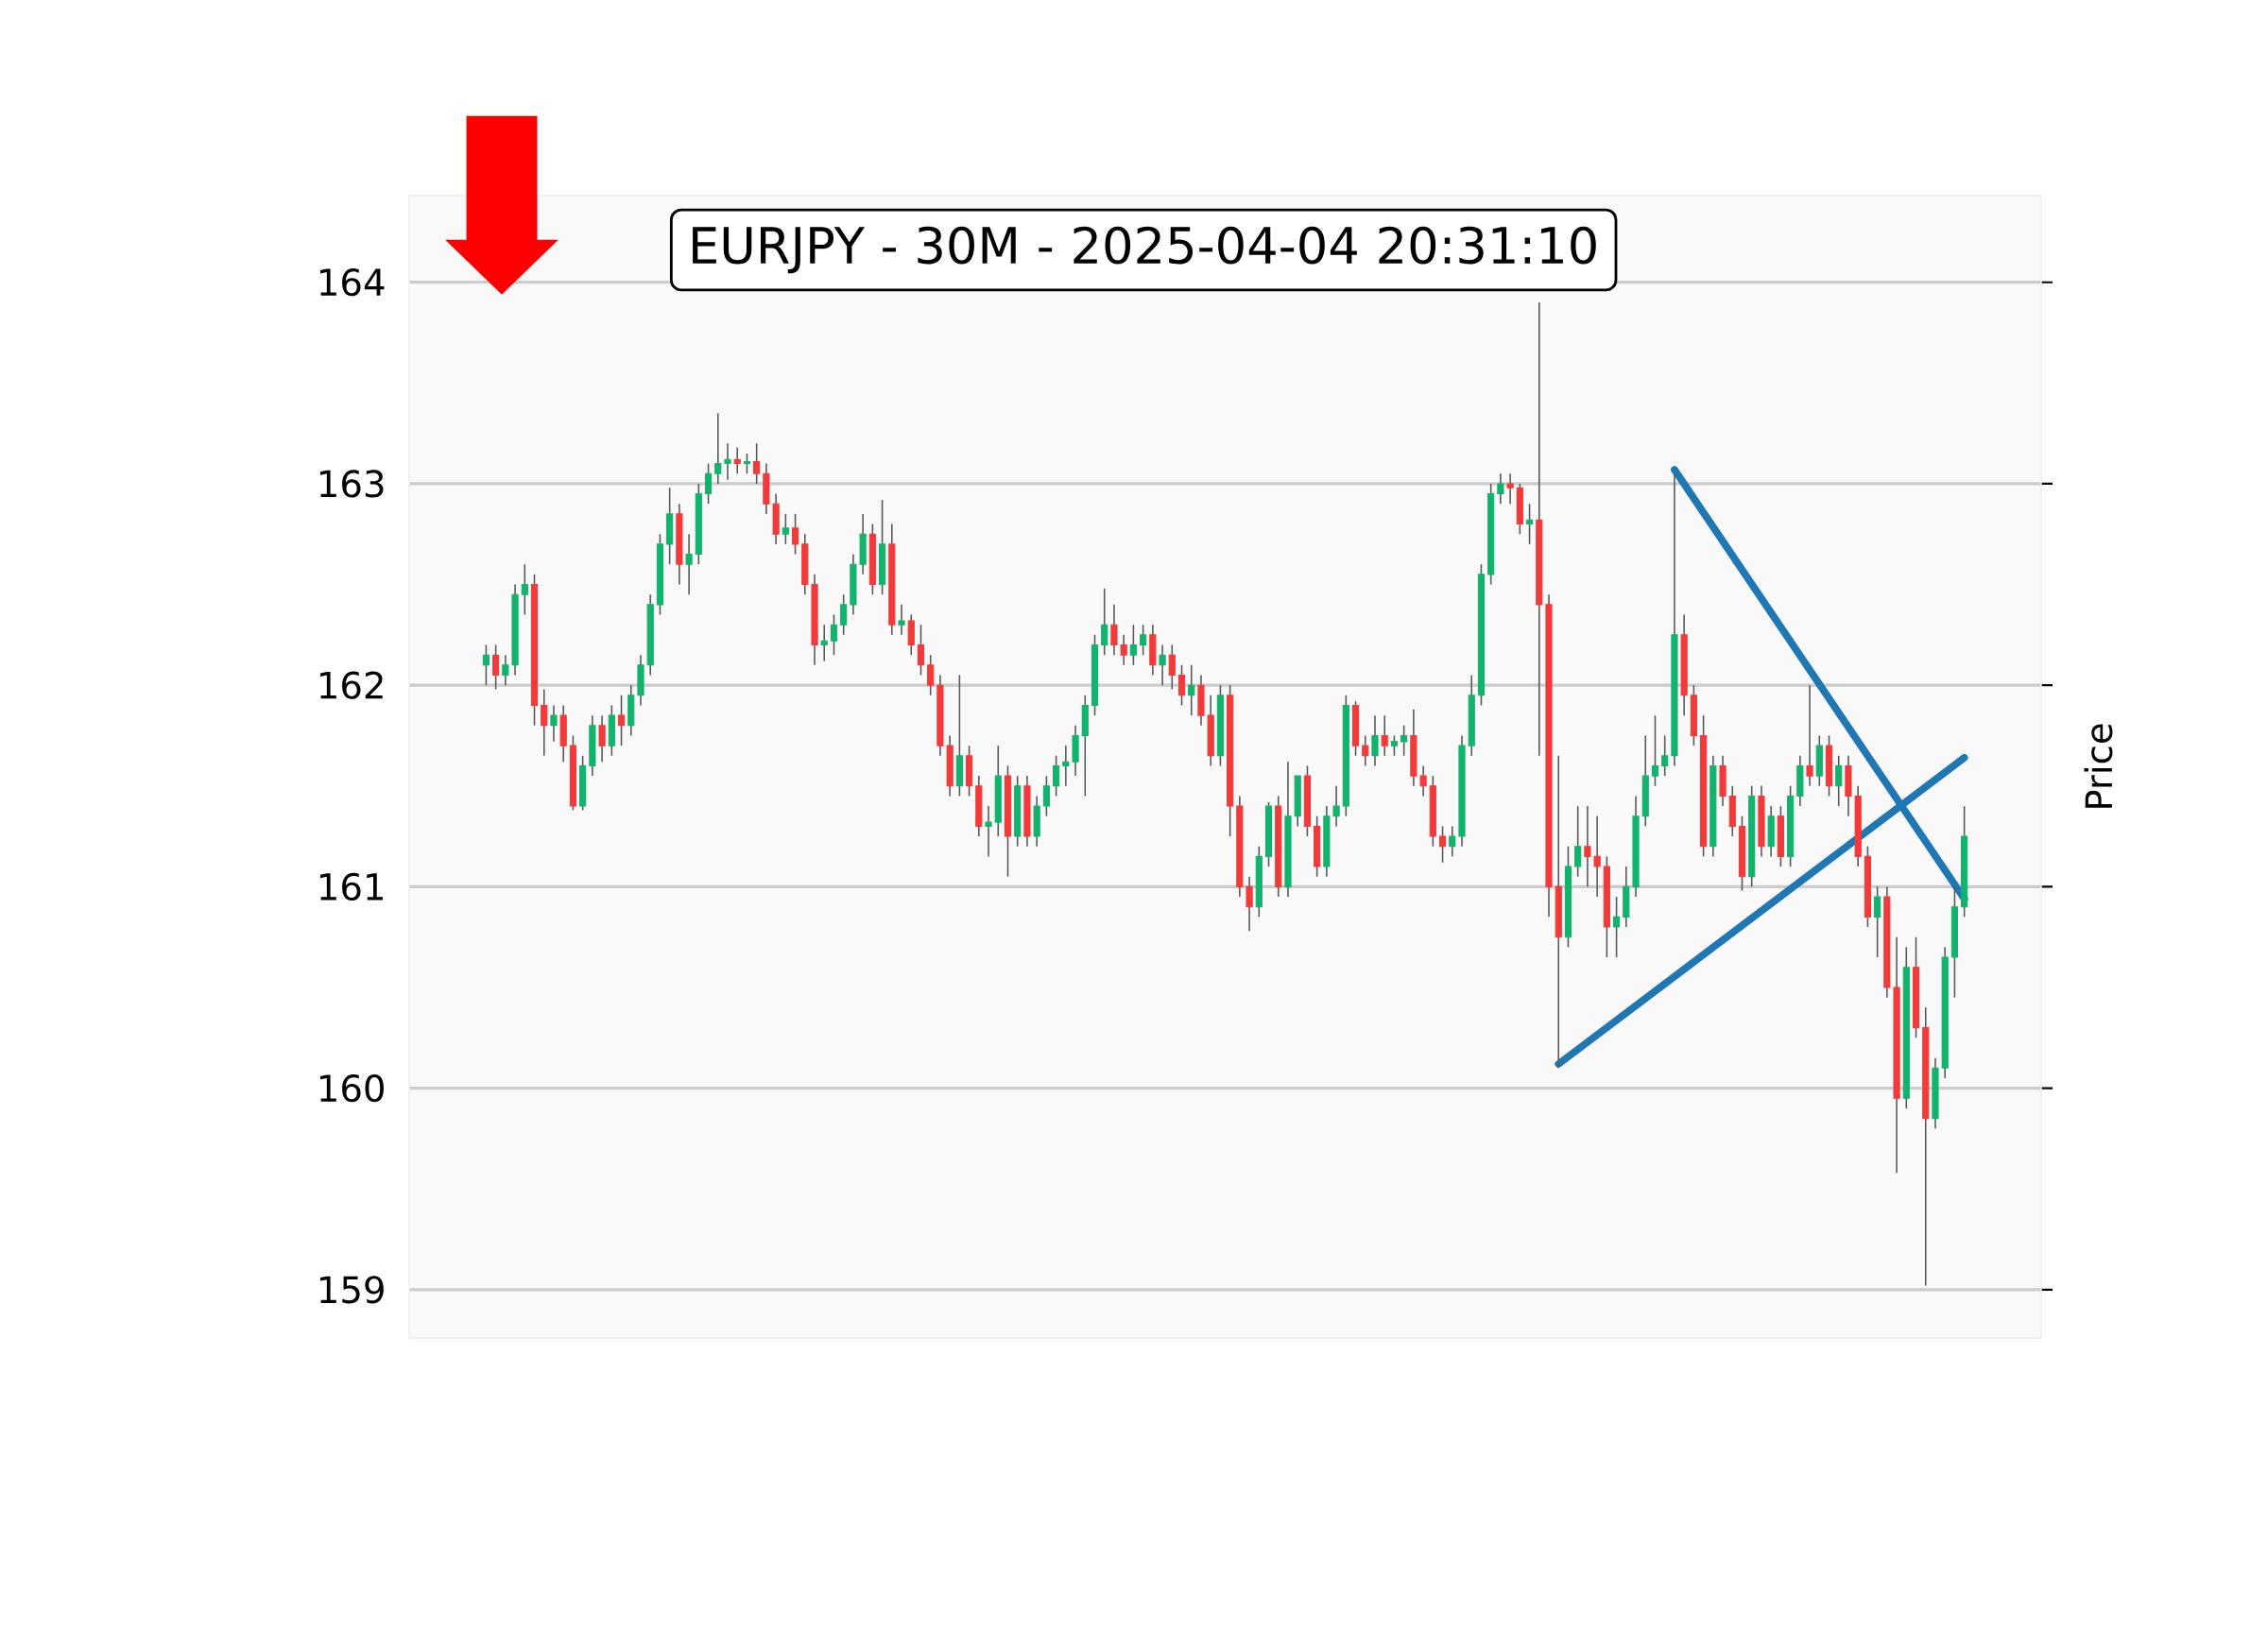  What do you see at coordinates (351, 887) in the screenshot?
I see `y-tick-label: 161` at bounding box center [351, 887].